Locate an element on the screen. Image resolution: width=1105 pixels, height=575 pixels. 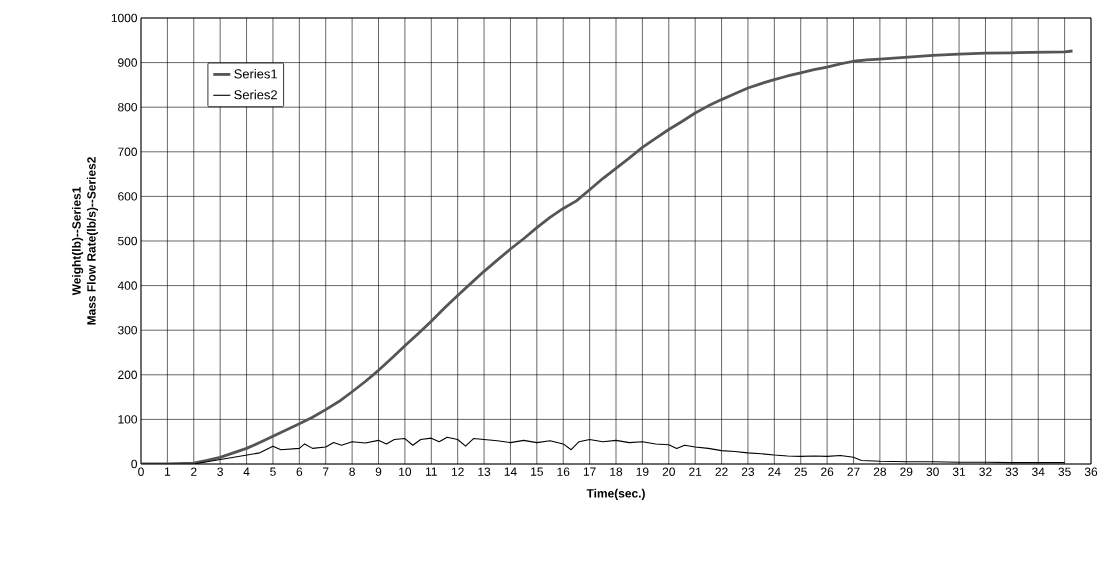
y-tick-label: 800 is located at coordinates (128, 107).